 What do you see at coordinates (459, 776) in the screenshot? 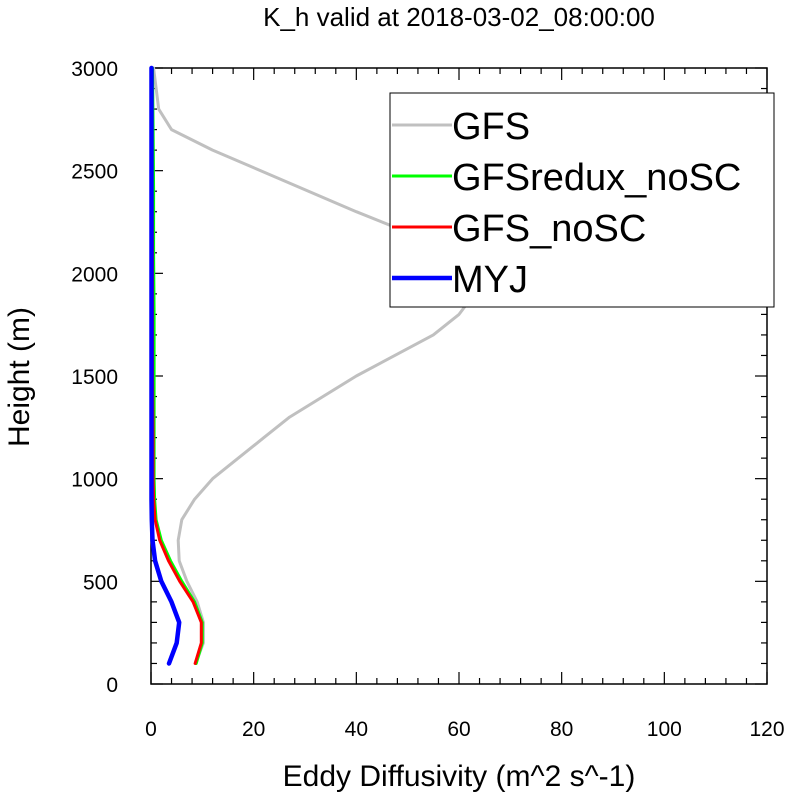
I see `x-axis-label: Eddy Diffusivity (m^2 s^-1)` at bounding box center [459, 776].